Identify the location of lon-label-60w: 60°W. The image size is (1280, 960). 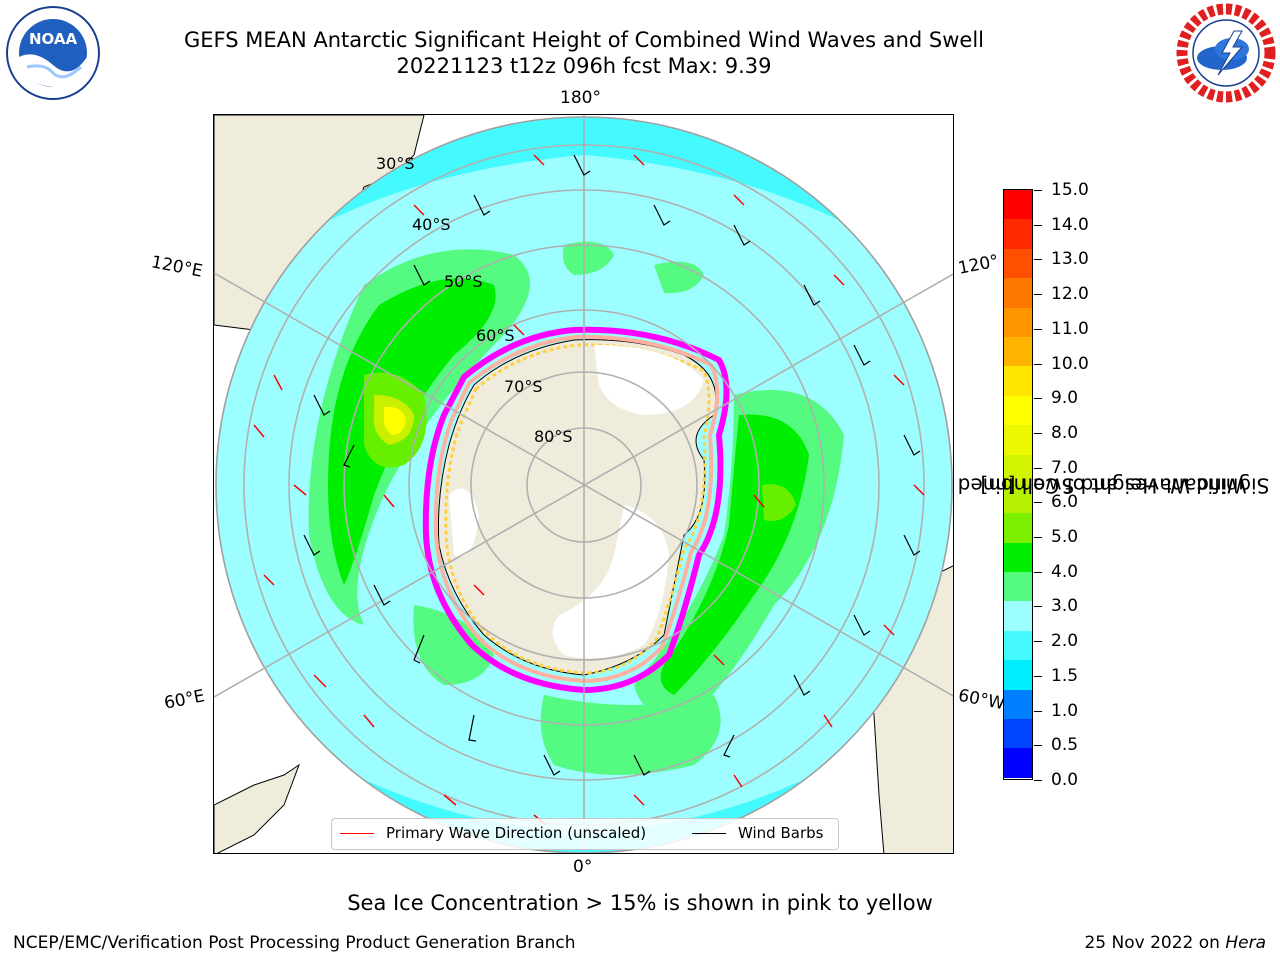
(981, 700).